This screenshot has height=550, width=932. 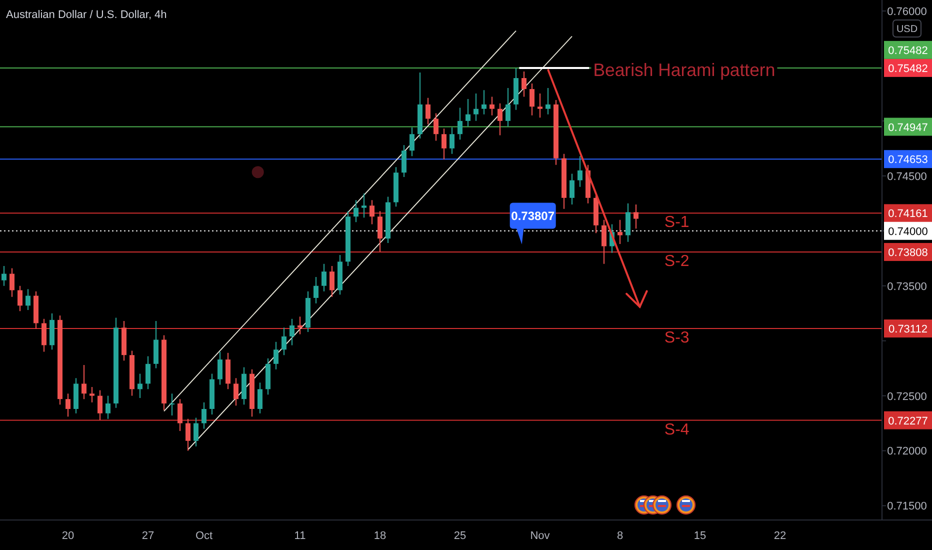 I want to click on ref-line-label: 0.74000, so click(x=908, y=232).